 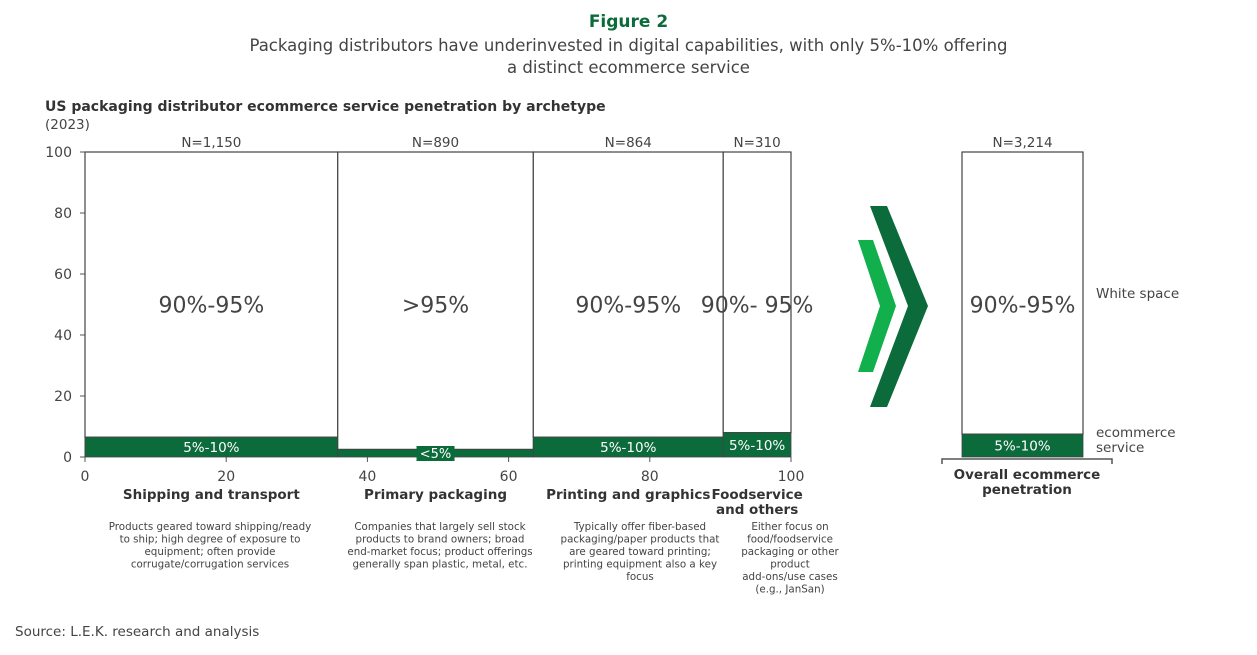 What do you see at coordinates (211, 495) in the screenshot?
I see `category-name: Shipping and transport` at bounding box center [211, 495].